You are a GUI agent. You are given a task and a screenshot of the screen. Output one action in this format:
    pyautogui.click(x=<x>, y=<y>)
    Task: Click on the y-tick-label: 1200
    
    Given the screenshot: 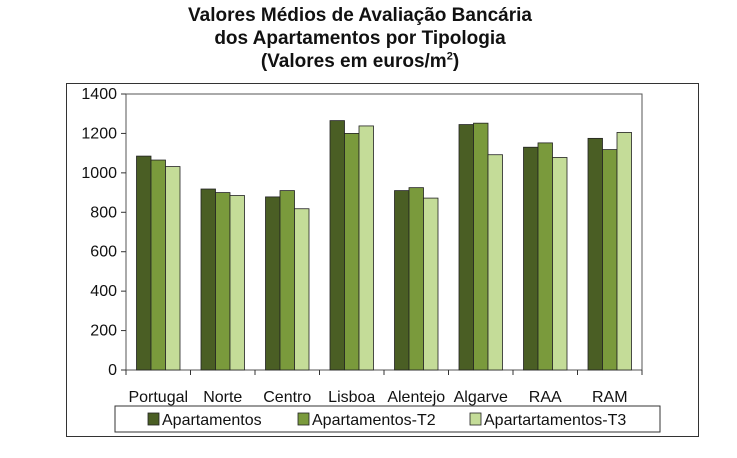 What is the action you would take?
    pyautogui.click(x=99, y=133)
    